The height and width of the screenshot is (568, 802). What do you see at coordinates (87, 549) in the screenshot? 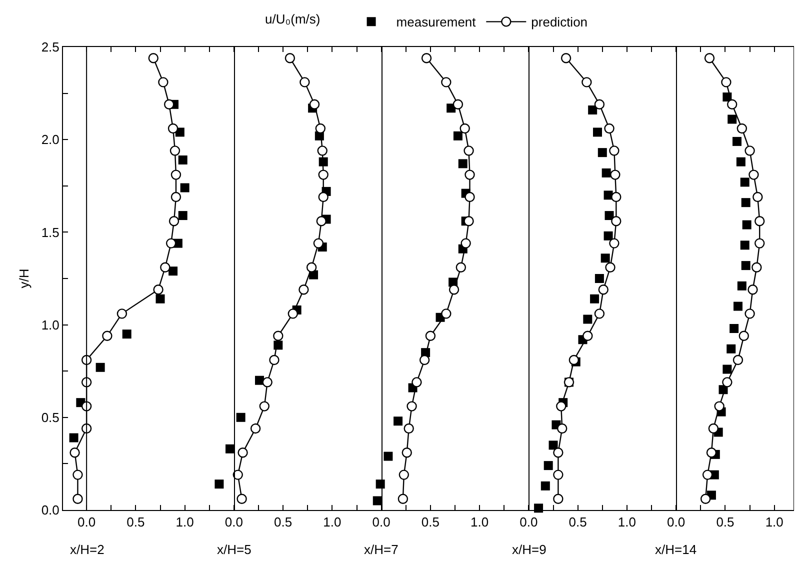
I see `x-axis-title: x/H=2` at bounding box center [87, 549].